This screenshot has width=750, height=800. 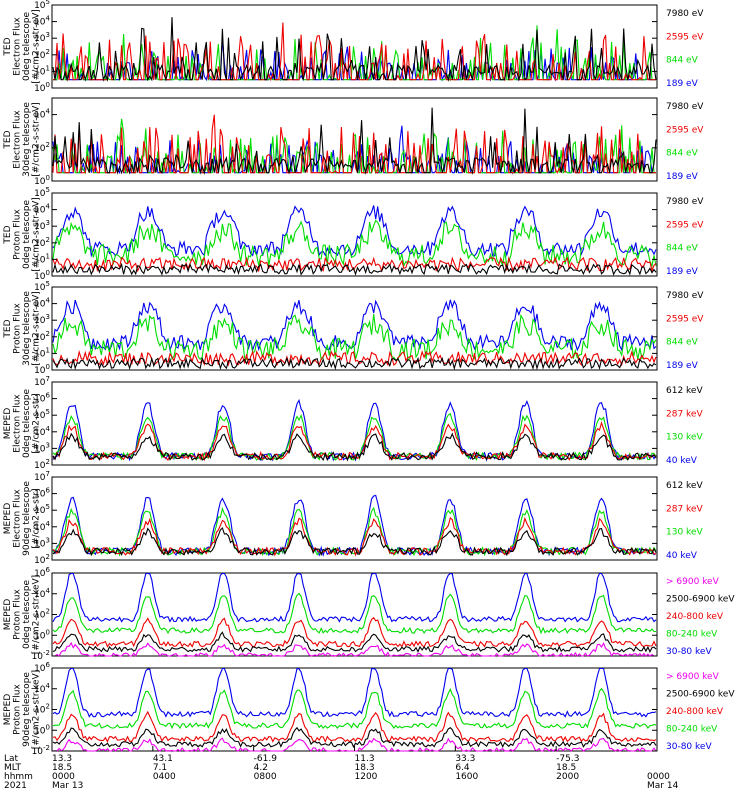 I want to click on y-axis-label-line: [#/cm2-s-str-keV], so click(x=37, y=614).